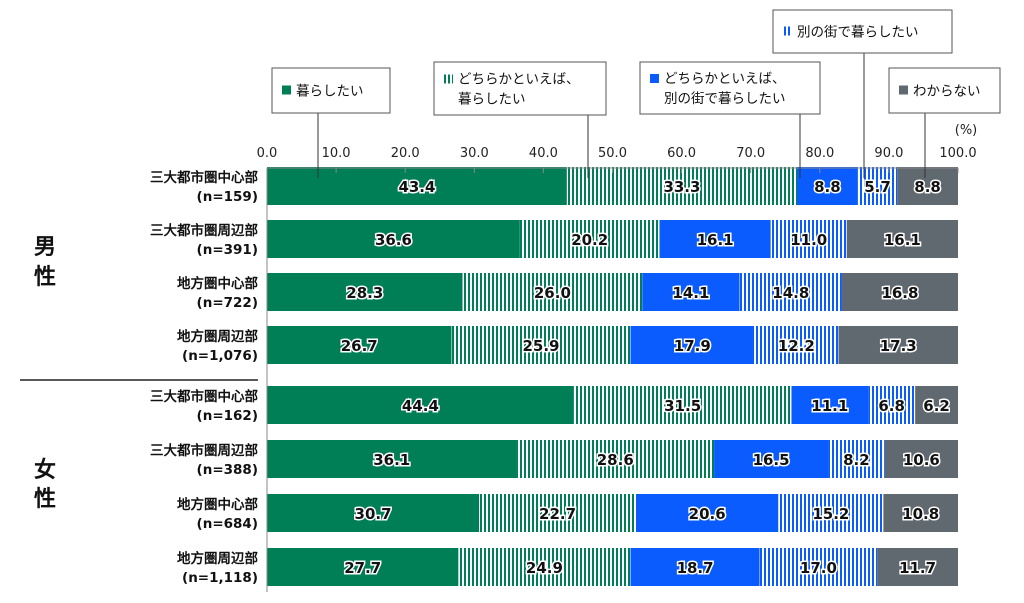 The width and height of the screenshot is (1024, 603). I want to click on data-label: 43.4, so click(416, 187).